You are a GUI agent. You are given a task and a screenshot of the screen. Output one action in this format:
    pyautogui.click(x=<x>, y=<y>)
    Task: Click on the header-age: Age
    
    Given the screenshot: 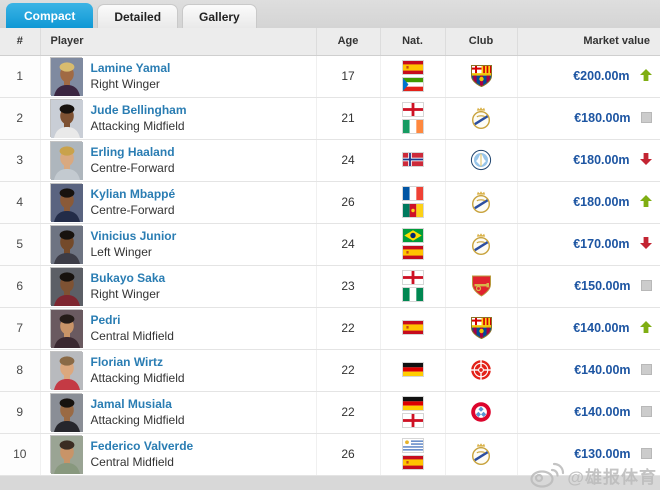 What is the action you would take?
    pyautogui.click(x=348, y=42)
    